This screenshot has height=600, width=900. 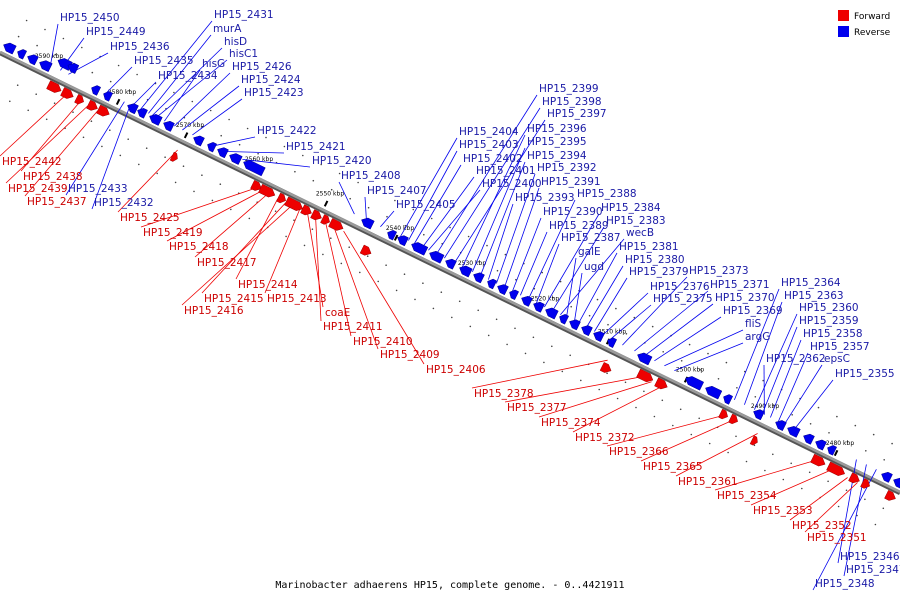 What do you see at coordinates (244, 15) in the screenshot?
I see `reverse-gene-label: HP15_2431` at bounding box center [244, 15].